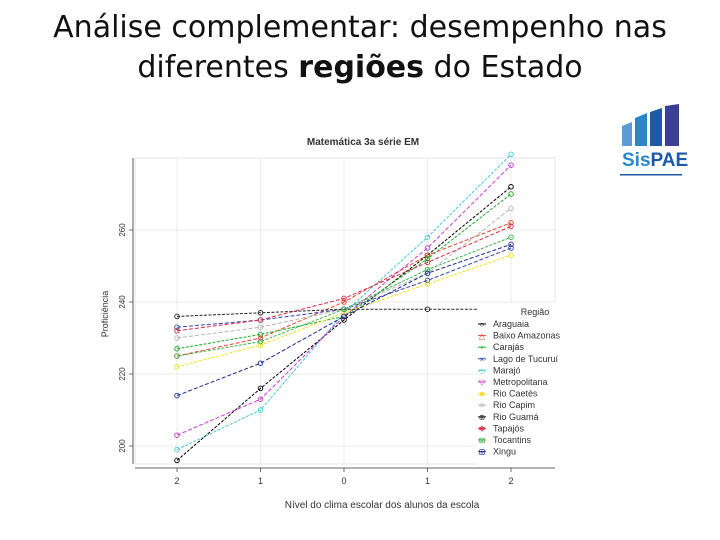  I want to click on x-ticks: 2 1 0 1 2, so click(344, 477).